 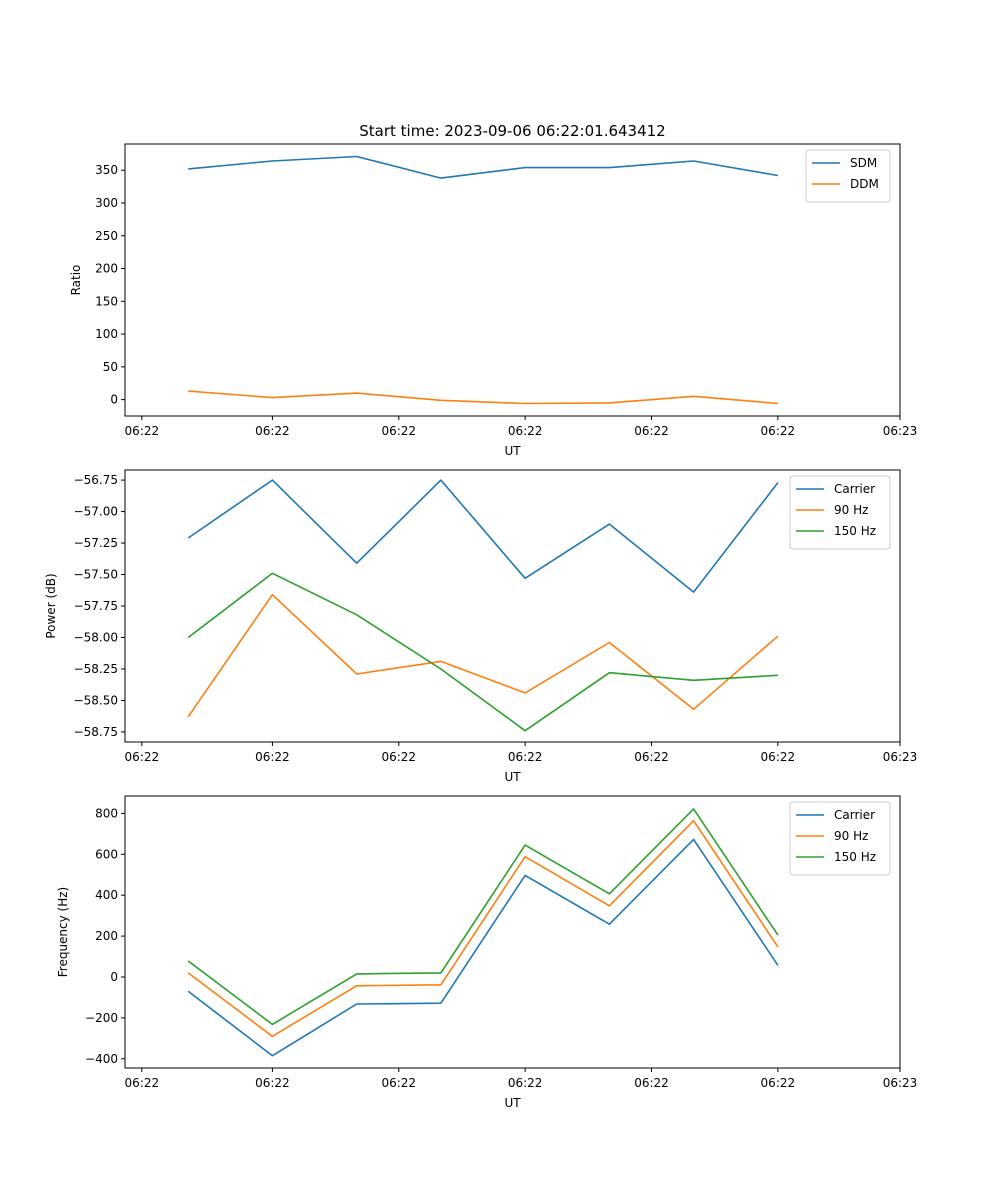 I want to click on ratio-y-tick-label: 350, so click(x=106, y=170).